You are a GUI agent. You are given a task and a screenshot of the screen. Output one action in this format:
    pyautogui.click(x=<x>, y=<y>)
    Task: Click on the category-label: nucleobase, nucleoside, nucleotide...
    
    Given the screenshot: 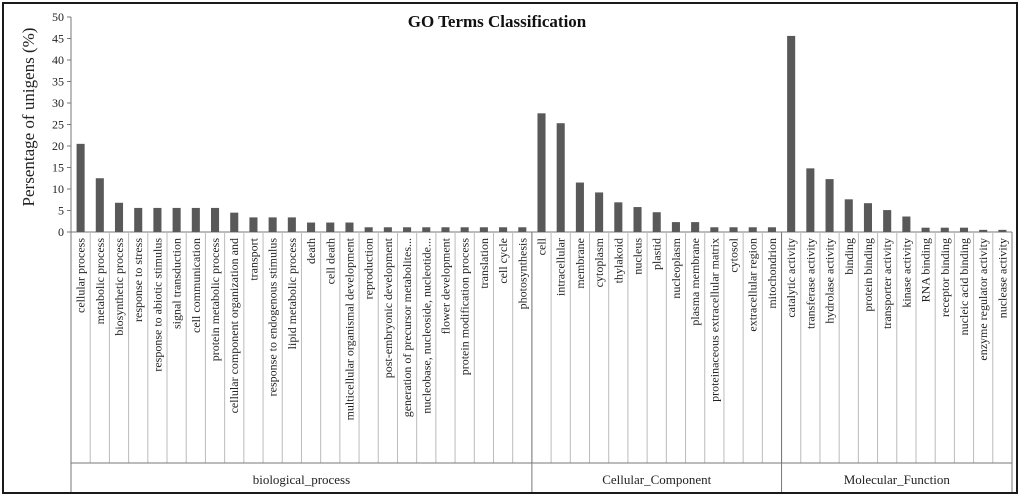 What is the action you would take?
    pyautogui.click(x=426, y=326)
    